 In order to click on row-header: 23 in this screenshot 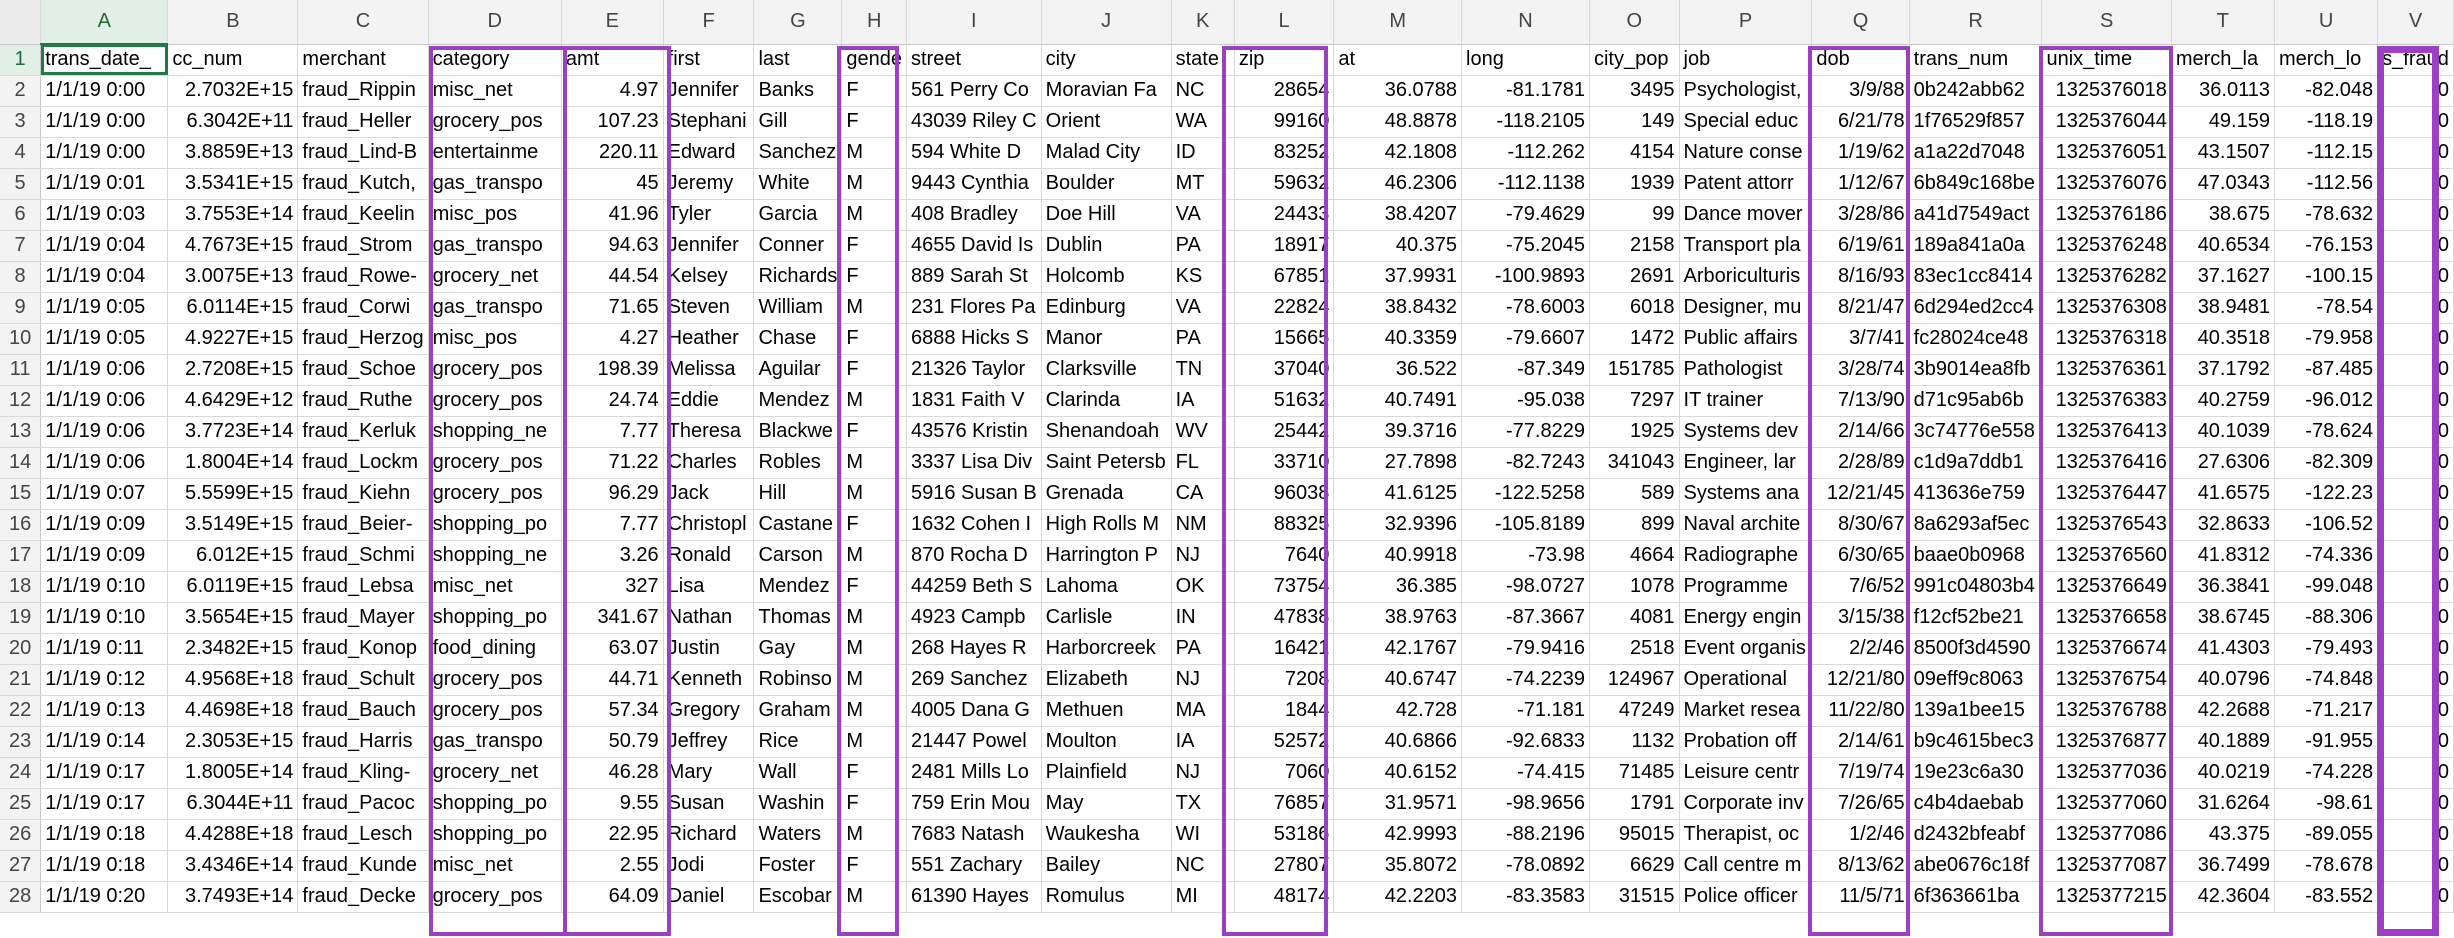, I will do `click(21, 742)`.